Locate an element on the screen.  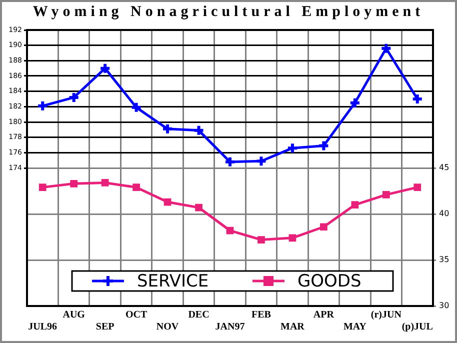
x-tick-label: MAR is located at coordinates (293, 327).